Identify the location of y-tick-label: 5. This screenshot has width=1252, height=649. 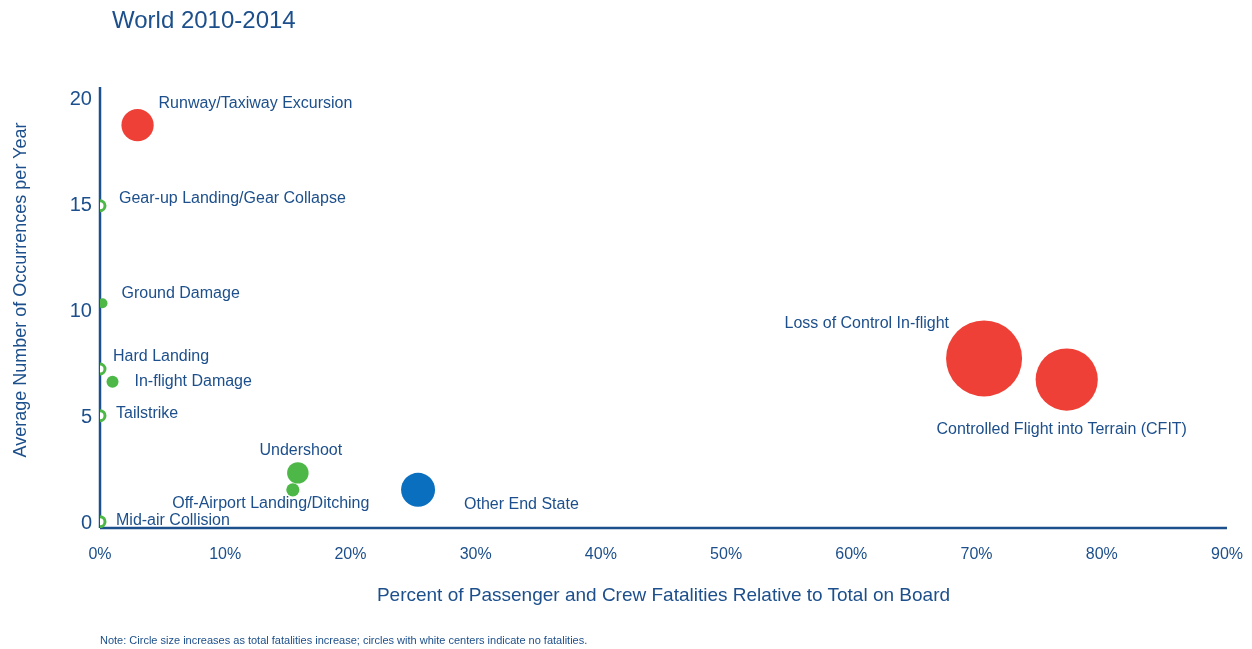
(86, 415).